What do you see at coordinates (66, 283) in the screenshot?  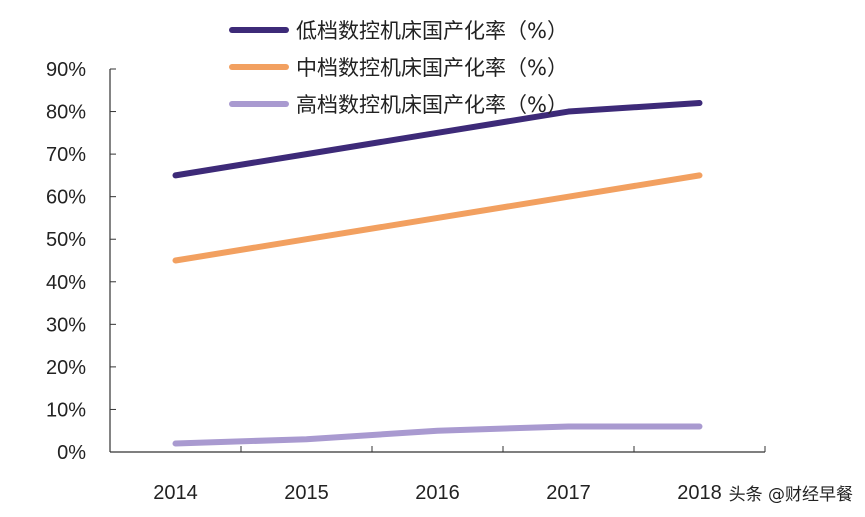 I see `y-tick-label: 40%` at bounding box center [66, 283].